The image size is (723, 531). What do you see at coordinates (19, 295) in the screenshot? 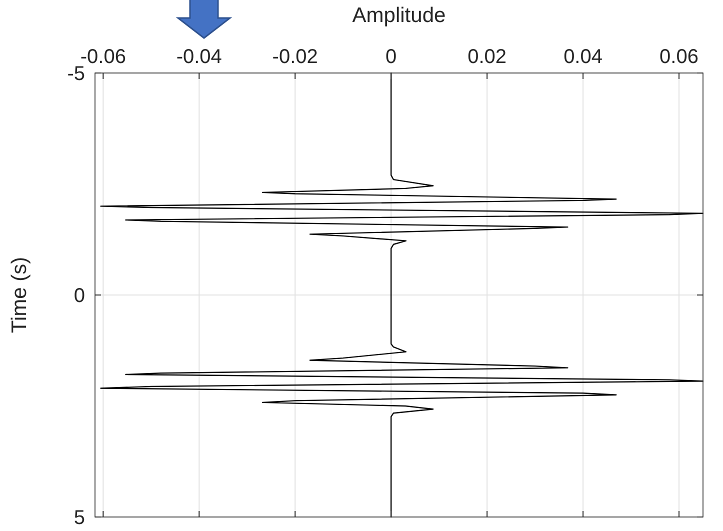
I see `y-axis-title: Time (s)` at bounding box center [19, 295].